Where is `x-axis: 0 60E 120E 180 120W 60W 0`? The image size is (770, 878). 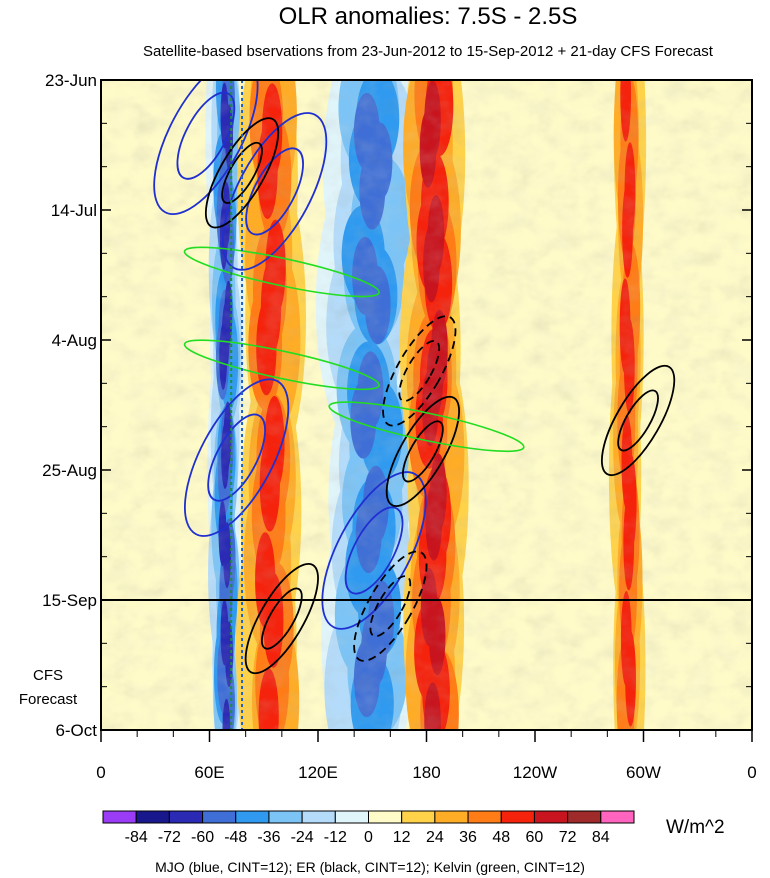 x-axis: 0 60E 120E 180 120W 60W 0 is located at coordinates (426, 756).